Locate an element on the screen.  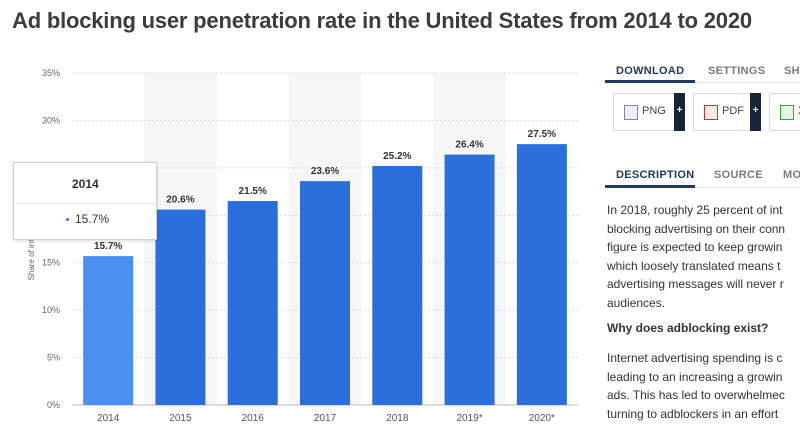
download-png-label: PNG is located at coordinates (654, 111).